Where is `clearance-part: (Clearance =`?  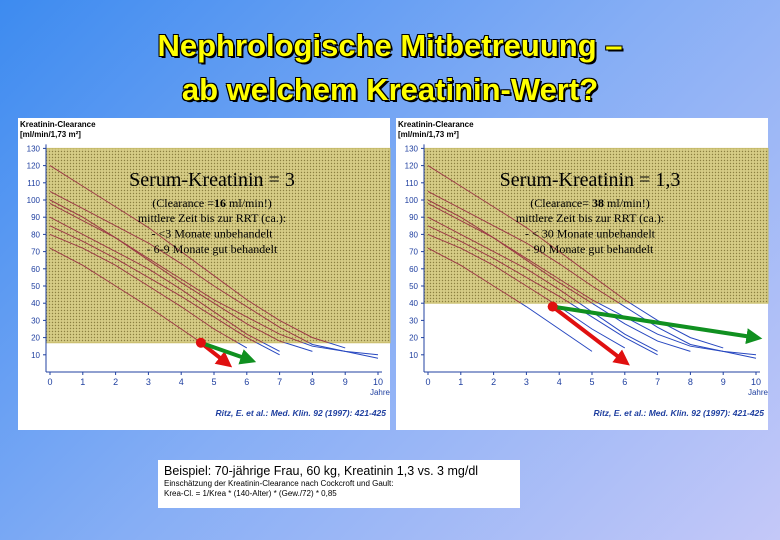
clearance-part: (Clearance = is located at coordinates (183, 203).